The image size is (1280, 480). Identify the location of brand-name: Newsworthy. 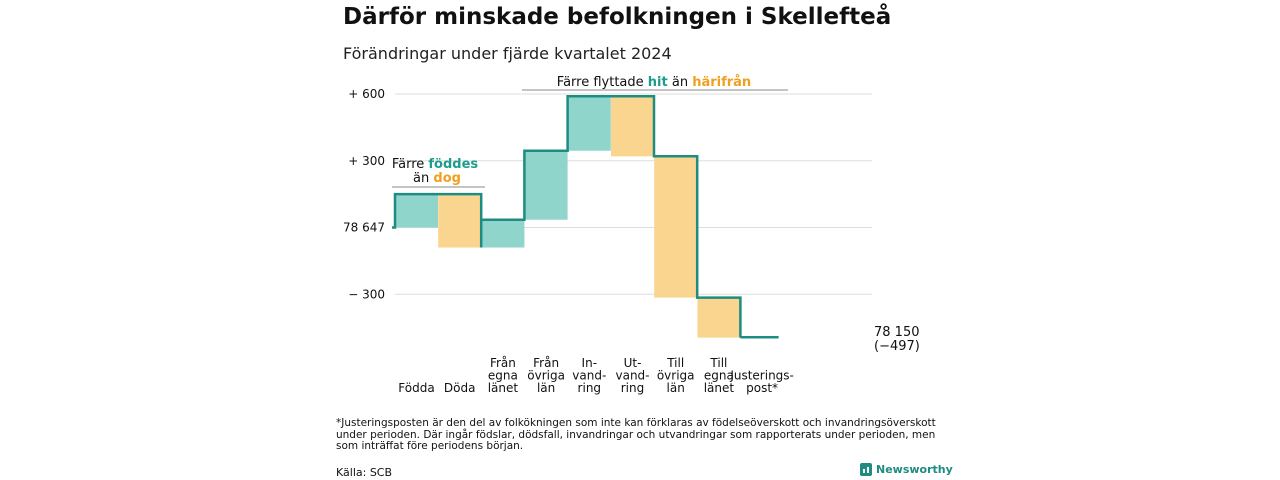
(914, 469).